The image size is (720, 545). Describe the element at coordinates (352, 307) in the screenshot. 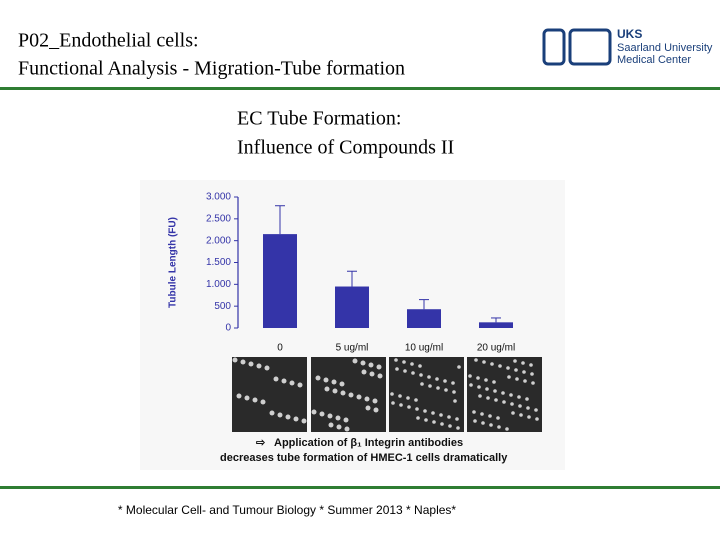

I see `bar` at that location.